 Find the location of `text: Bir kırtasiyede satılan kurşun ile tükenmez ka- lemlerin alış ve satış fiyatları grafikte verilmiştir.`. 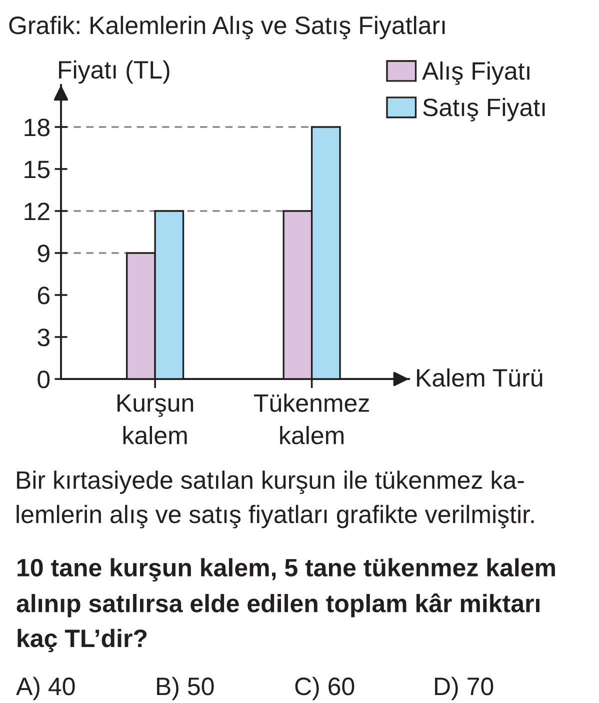

text: Bir kırtasiyede satılan kurşun ile tükenmez ka- lemlerin alış ve satış fiyatları grafikte verilmiştir. is located at coordinates (275, 499).